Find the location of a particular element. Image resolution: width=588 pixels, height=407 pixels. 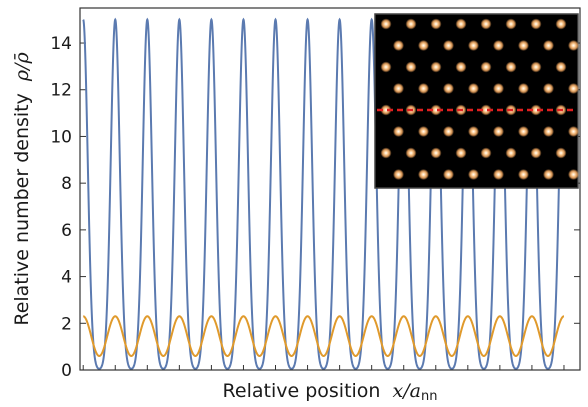

series-line-smooth is located at coordinates (324, 336).